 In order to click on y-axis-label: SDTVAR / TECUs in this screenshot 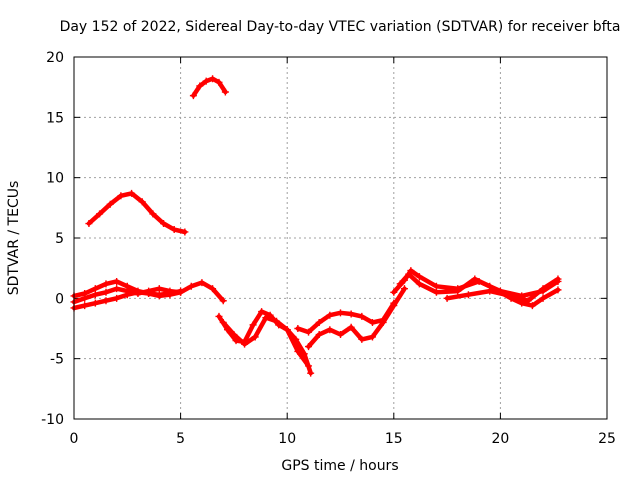, I will do `click(14, 238)`.